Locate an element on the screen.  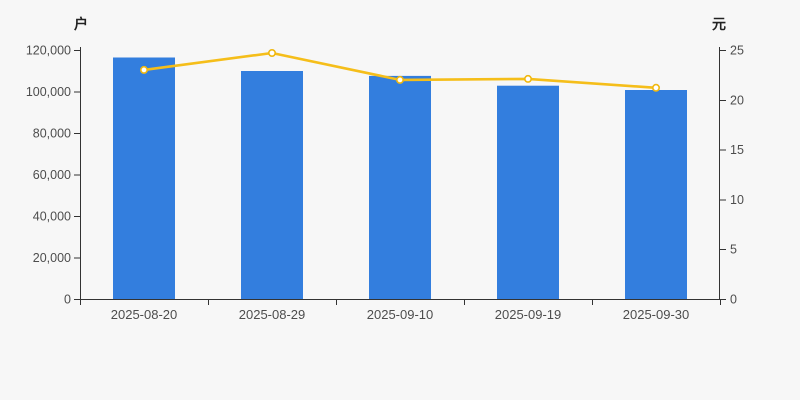
left-axis-tick-label: 40,000 is located at coordinates (52, 217).